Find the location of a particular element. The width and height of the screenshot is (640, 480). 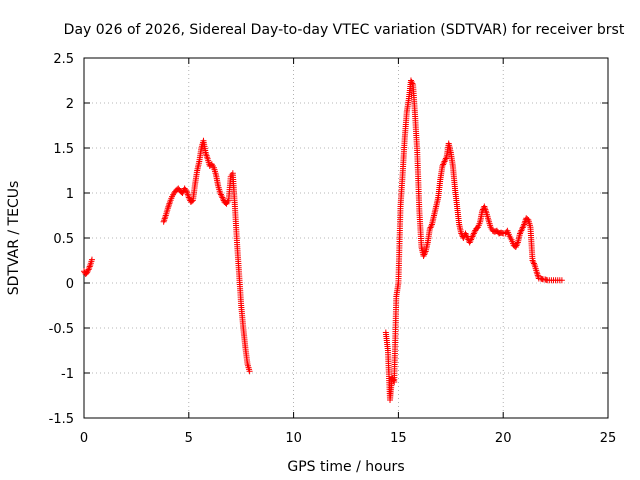

x-tick-label: 15 is located at coordinates (398, 438).